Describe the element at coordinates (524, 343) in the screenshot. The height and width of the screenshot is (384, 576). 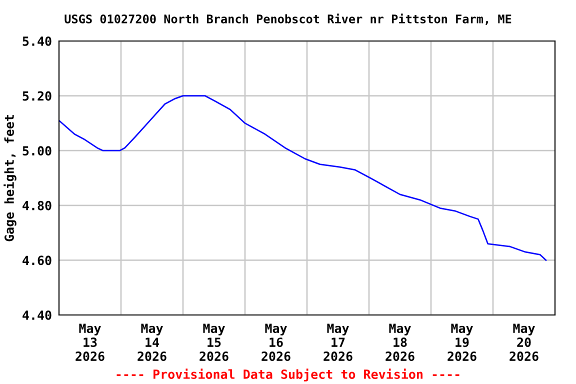
I see `x-tick-label: May 20 2026` at that location.